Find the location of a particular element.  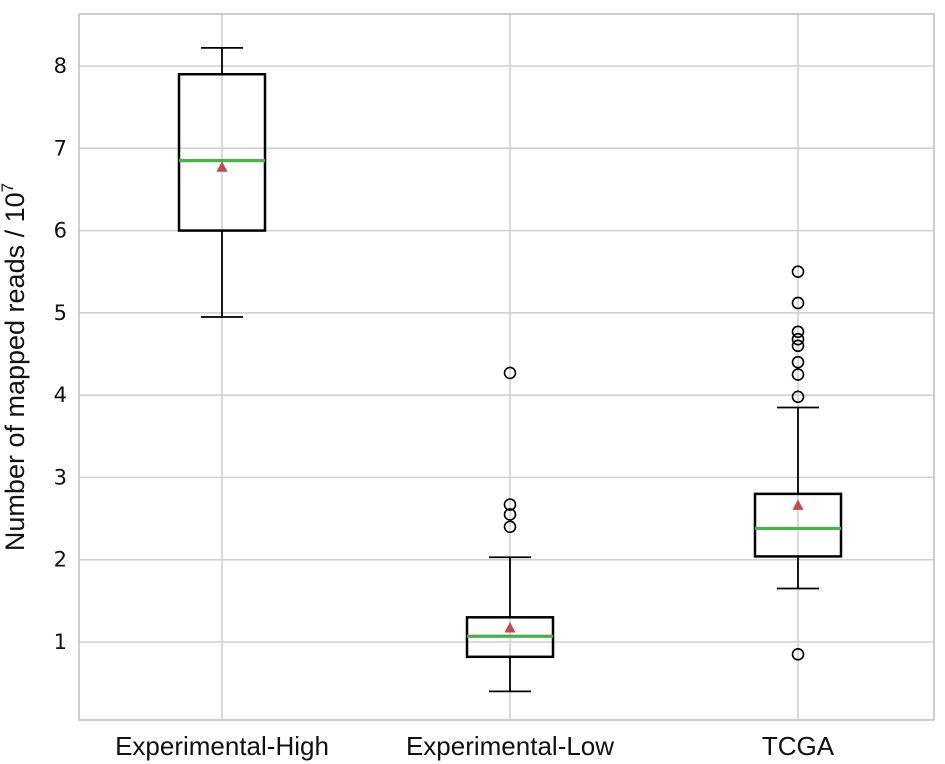

y-tick-label-8: 8 is located at coordinates (60, 66).